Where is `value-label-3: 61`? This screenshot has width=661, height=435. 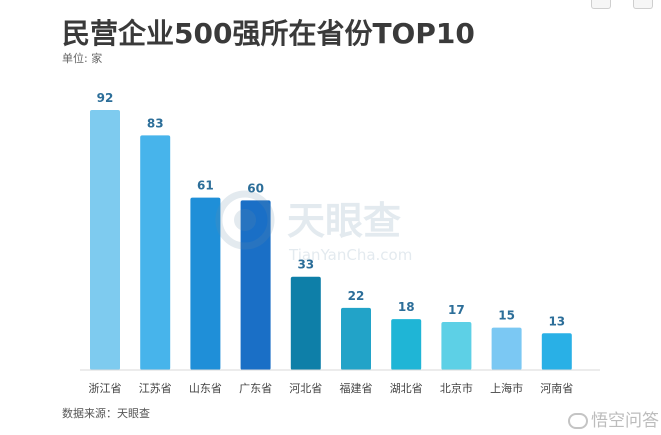
value-label-3: 61 is located at coordinates (205, 186).